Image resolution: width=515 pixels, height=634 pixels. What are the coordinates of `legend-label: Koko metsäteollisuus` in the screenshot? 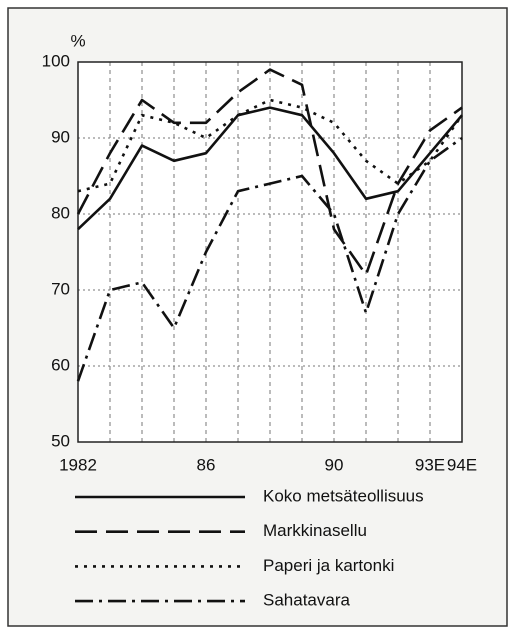 It's located at (343, 495).